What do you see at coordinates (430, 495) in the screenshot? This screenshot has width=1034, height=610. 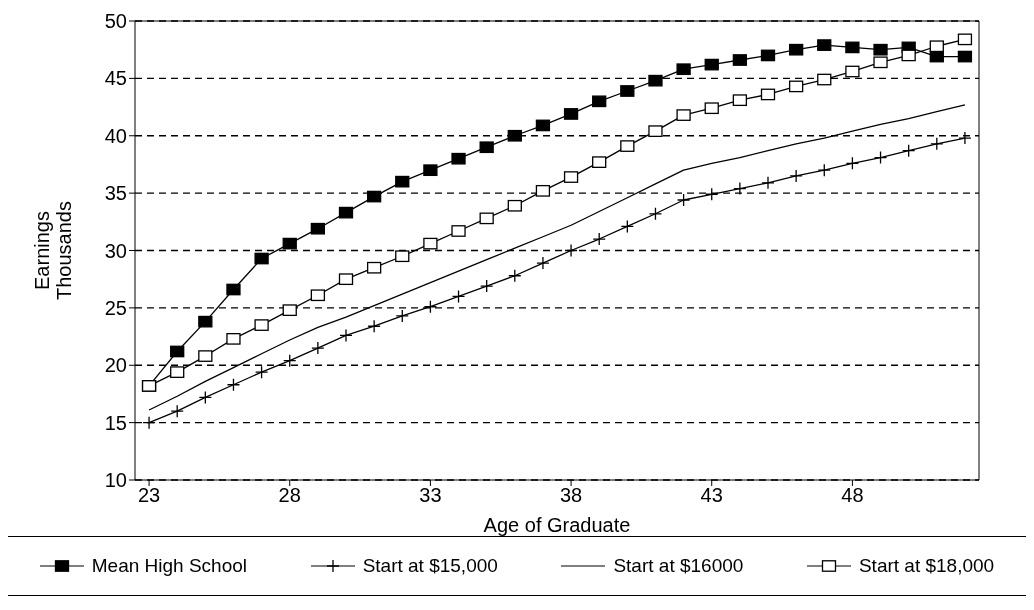 I see `x-tick-label: 33` at bounding box center [430, 495].